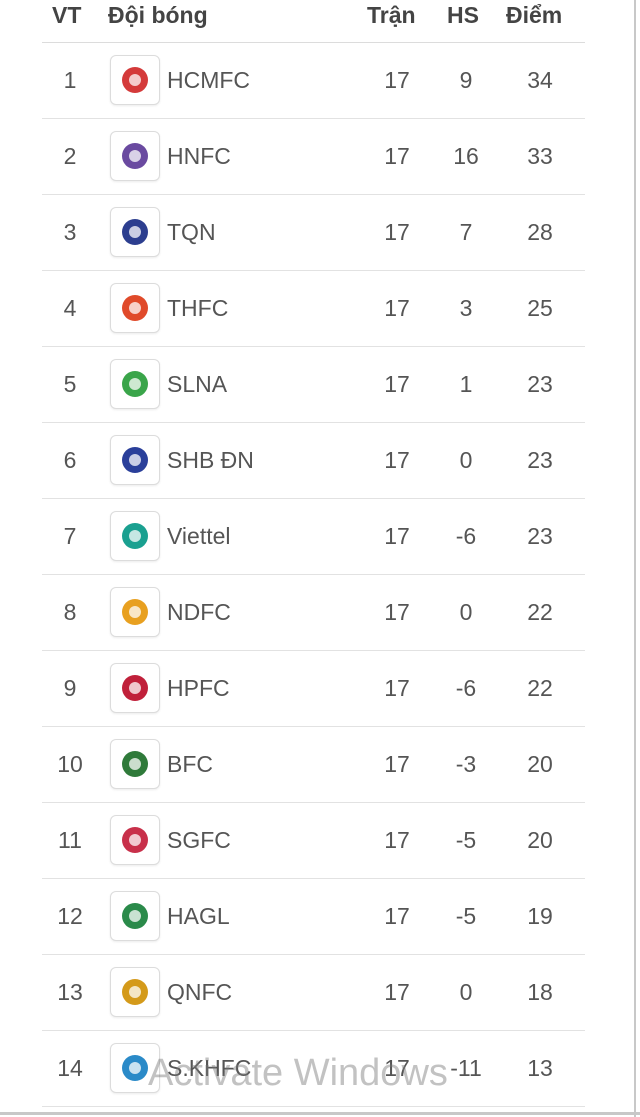  What do you see at coordinates (313, 157) in the screenshot?
I see `table-row: 2 HNFC 17 16 33` at bounding box center [313, 157].